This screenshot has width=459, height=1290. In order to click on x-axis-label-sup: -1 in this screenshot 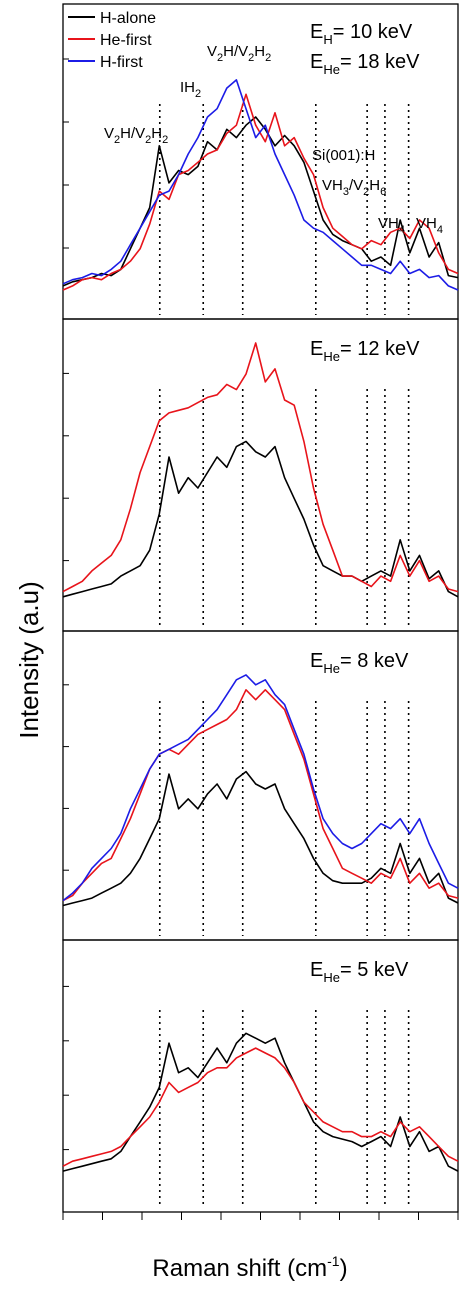, I will do `click(333, 1261)`.